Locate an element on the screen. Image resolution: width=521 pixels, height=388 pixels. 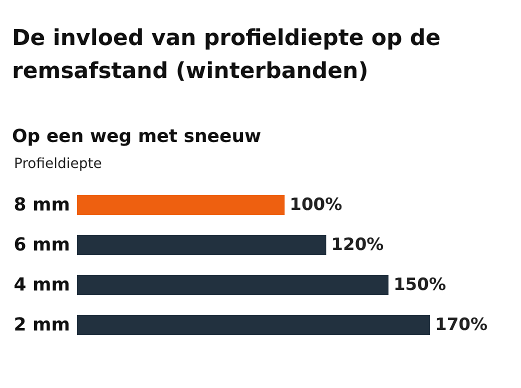
chart-subtitle: Op een weg met sneeuw is located at coordinates (137, 136).